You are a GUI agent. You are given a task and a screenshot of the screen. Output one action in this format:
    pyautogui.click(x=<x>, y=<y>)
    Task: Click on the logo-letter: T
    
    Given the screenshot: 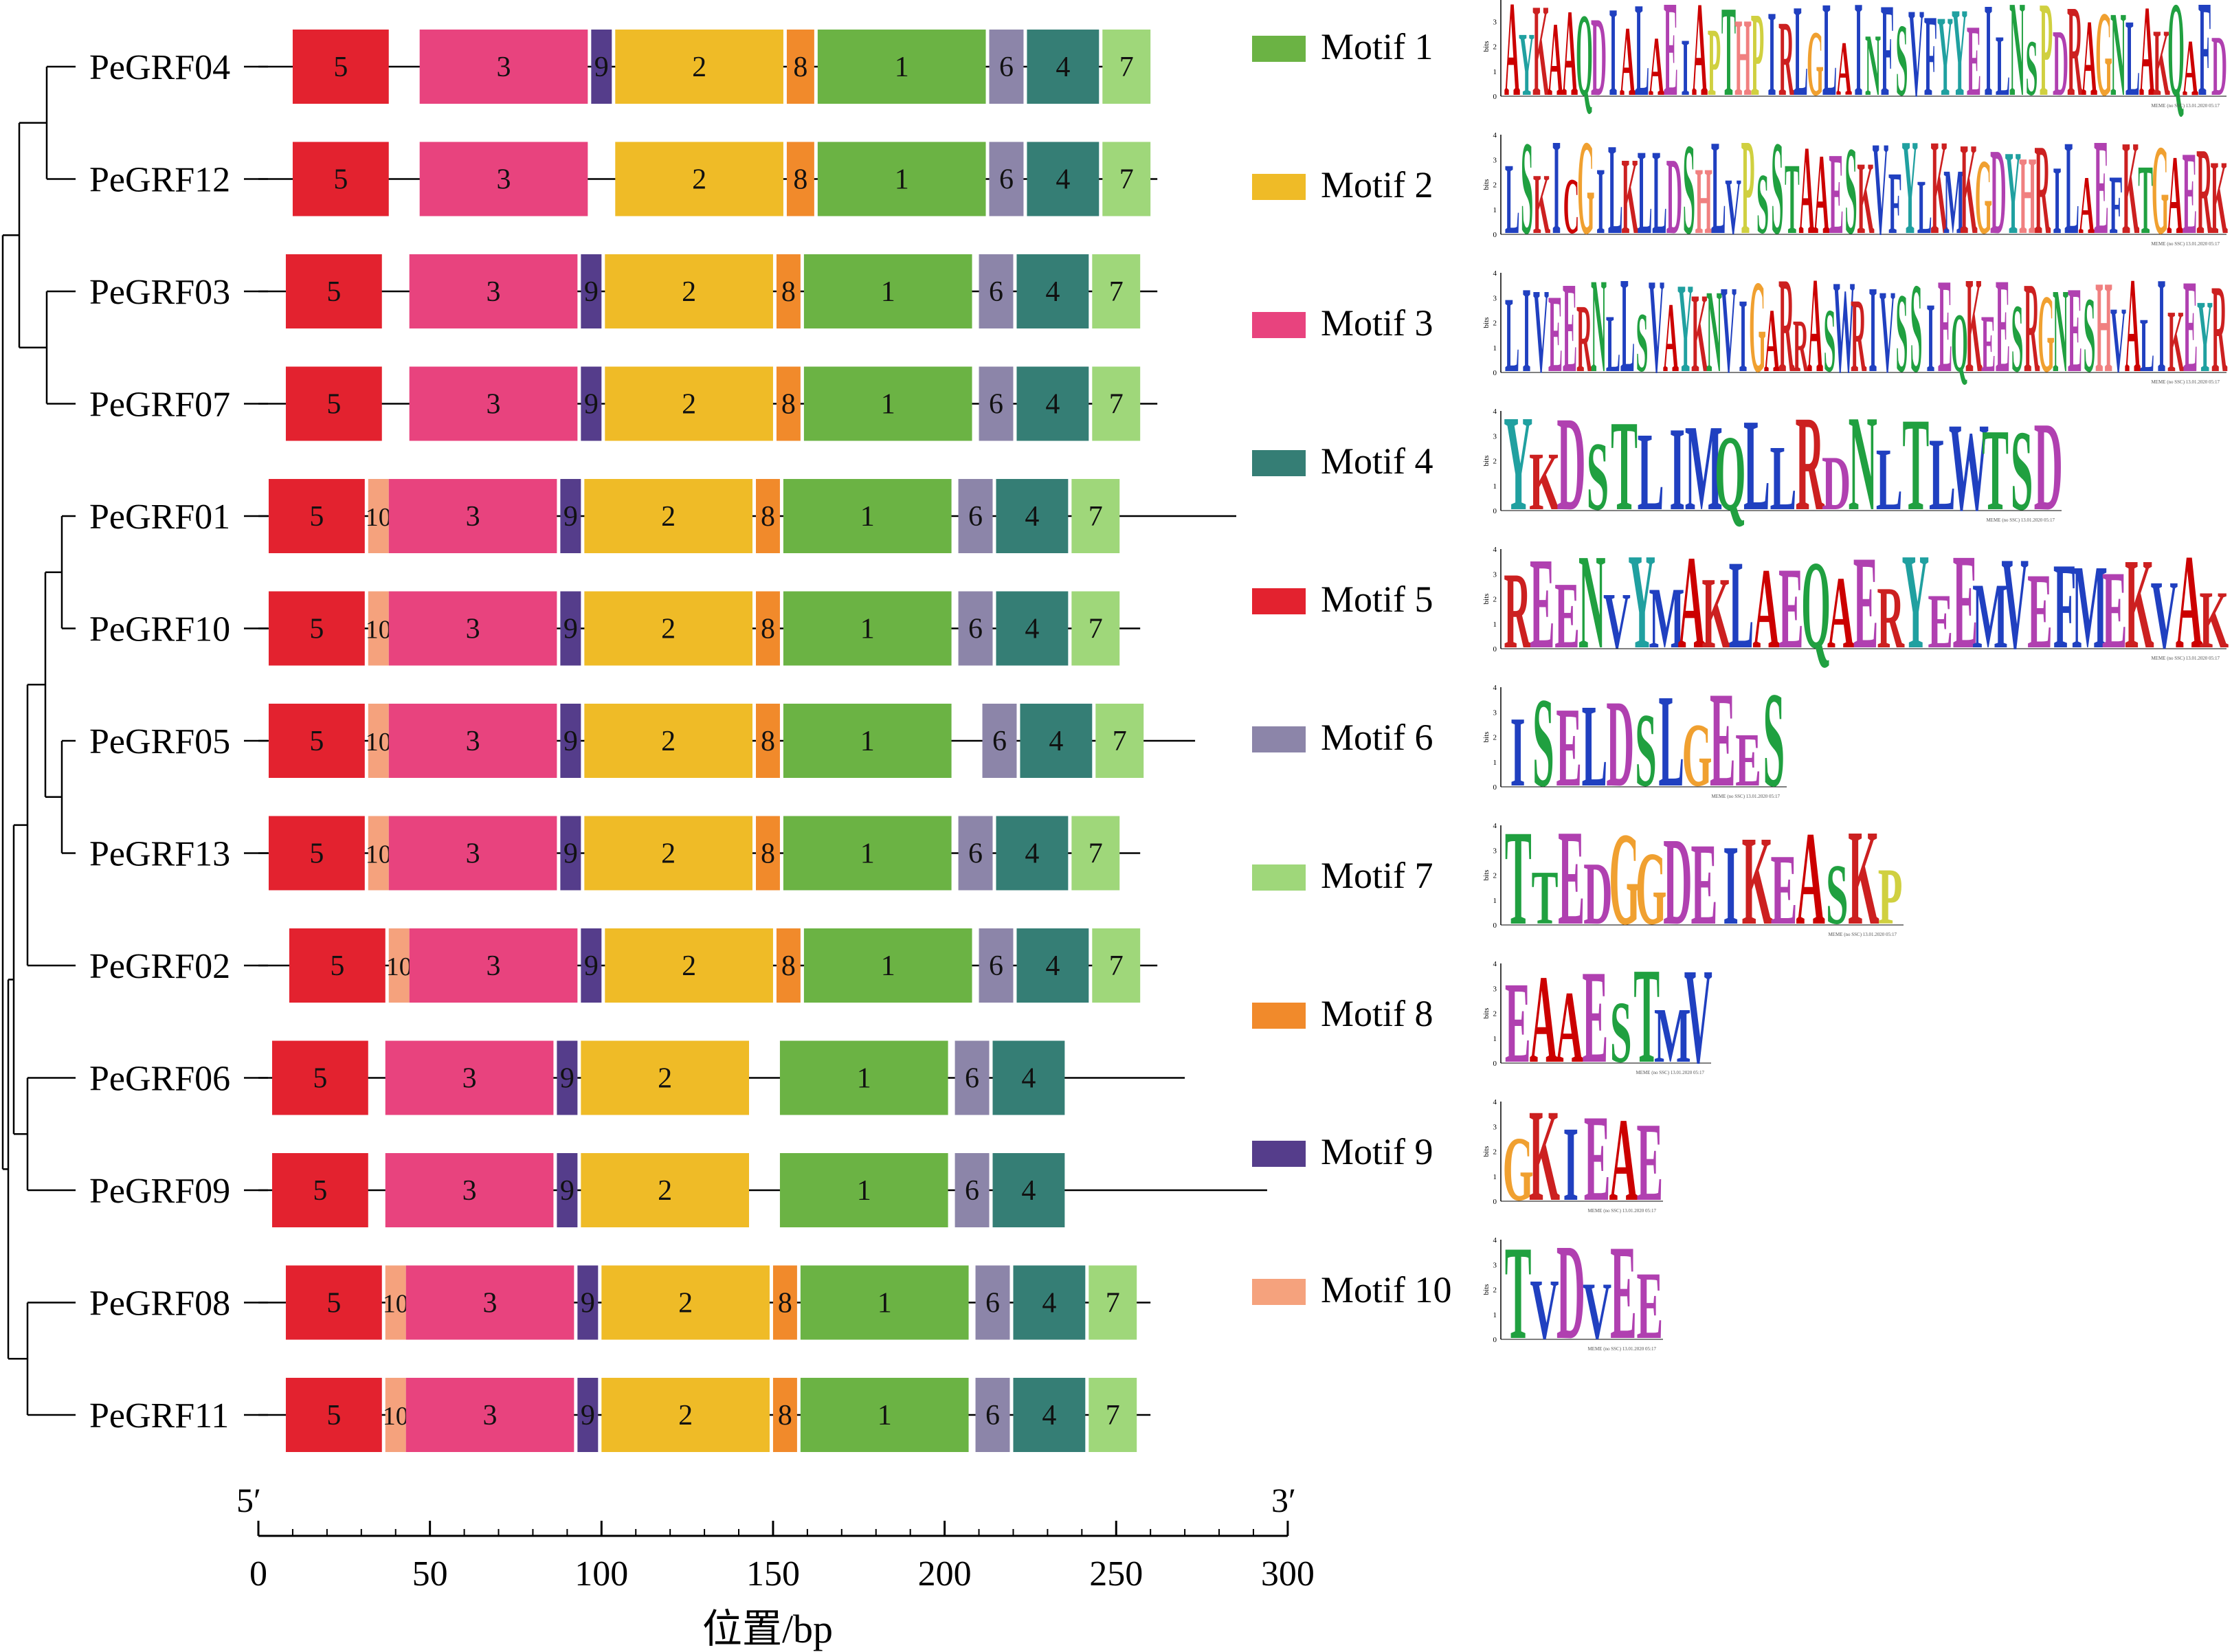 What is the action you would take?
    pyautogui.click(x=2145, y=199)
    